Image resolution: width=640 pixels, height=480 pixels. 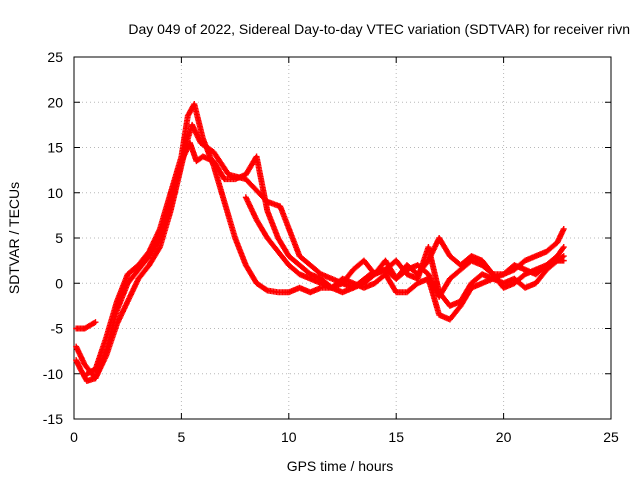 What do you see at coordinates (59, 283) in the screenshot?
I see `y-tick-label: 0` at bounding box center [59, 283].